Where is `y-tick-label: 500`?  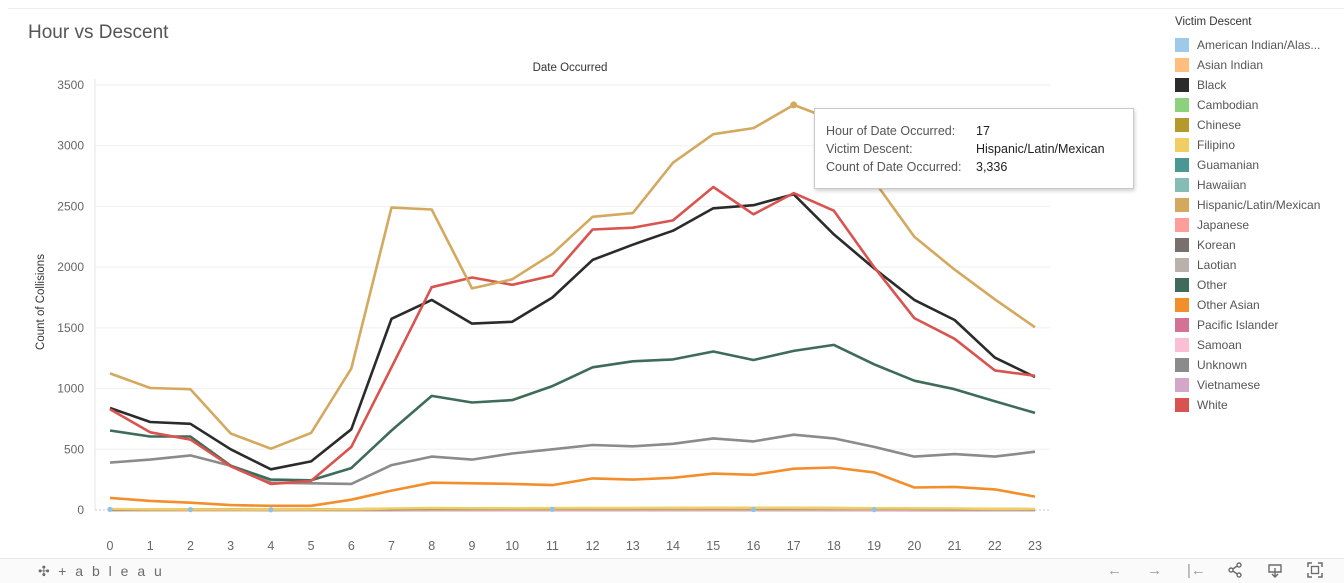 y-tick-label: 500 is located at coordinates (74, 449).